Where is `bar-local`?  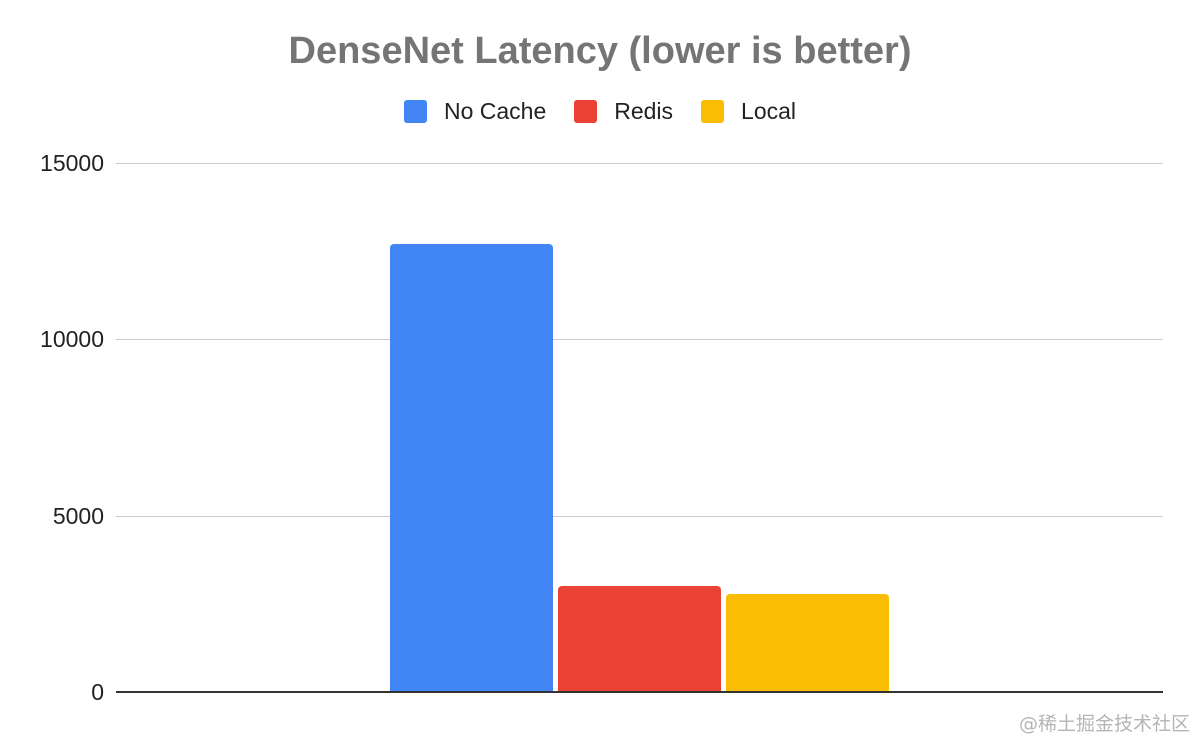
bar-local is located at coordinates (807, 642).